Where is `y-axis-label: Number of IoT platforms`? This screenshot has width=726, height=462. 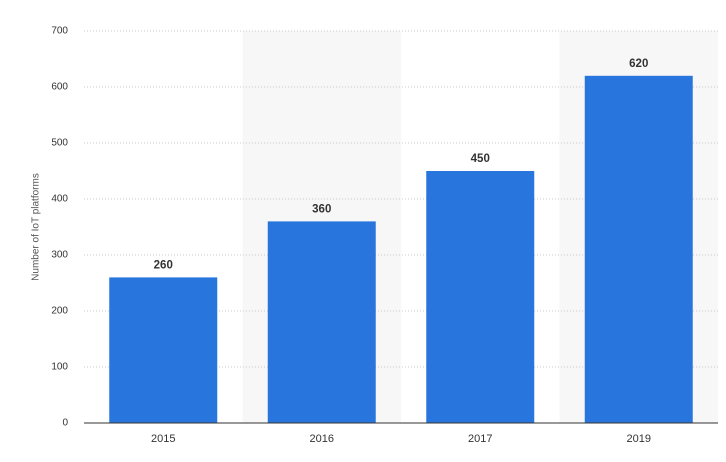
y-axis-label: Number of IoT platforms is located at coordinates (36, 227).